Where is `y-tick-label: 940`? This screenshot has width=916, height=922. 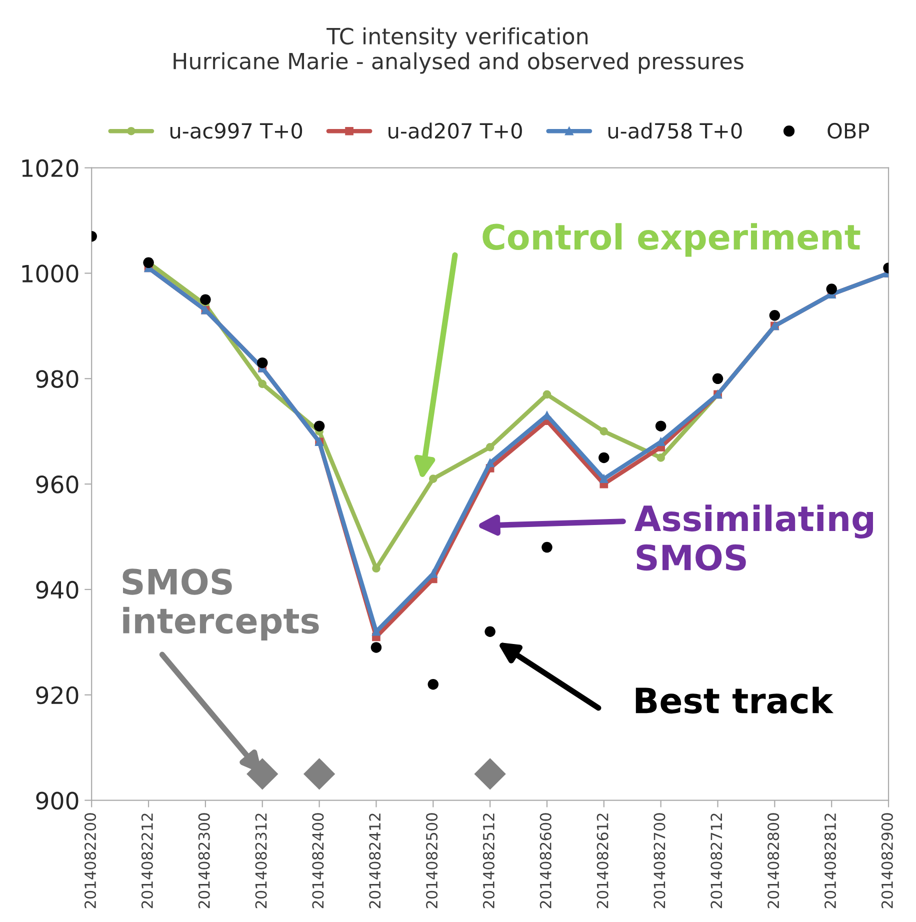 y-tick-label: 940 is located at coordinates (57, 589).